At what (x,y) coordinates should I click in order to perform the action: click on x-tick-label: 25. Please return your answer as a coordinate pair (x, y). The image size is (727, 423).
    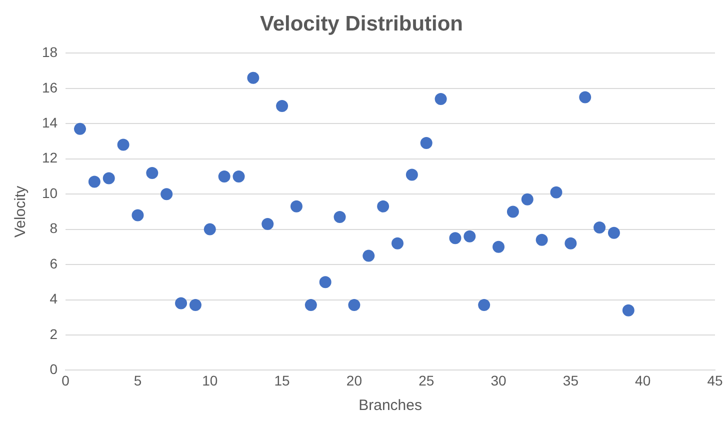
    Looking at the image, I should click on (426, 380).